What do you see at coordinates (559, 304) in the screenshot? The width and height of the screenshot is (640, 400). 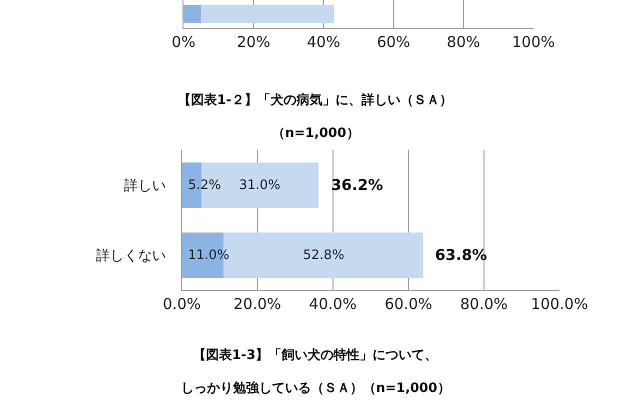 I see `x-tick-label: 100.0%` at bounding box center [559, 304].